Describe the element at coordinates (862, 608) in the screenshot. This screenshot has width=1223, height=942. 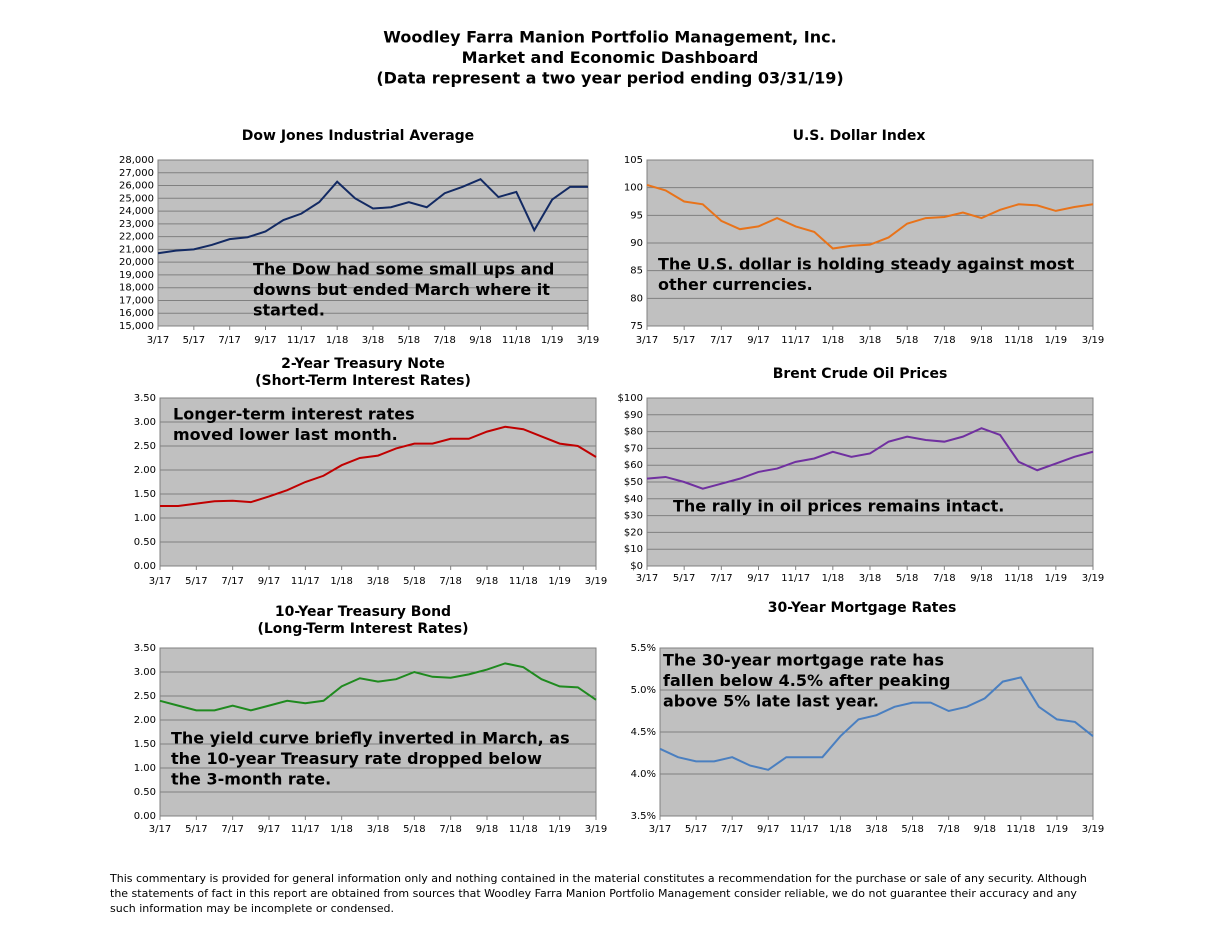
I see `chart-title: 30-Year Mortgage Rates` at that location.